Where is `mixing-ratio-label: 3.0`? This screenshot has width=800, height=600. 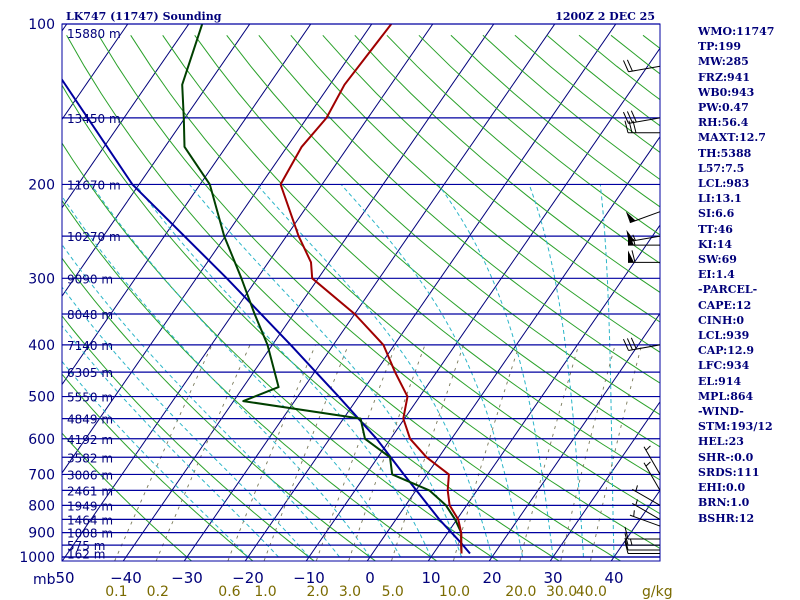 mixing-ratio-label: 3.0 is located at coordinates (350, 592).